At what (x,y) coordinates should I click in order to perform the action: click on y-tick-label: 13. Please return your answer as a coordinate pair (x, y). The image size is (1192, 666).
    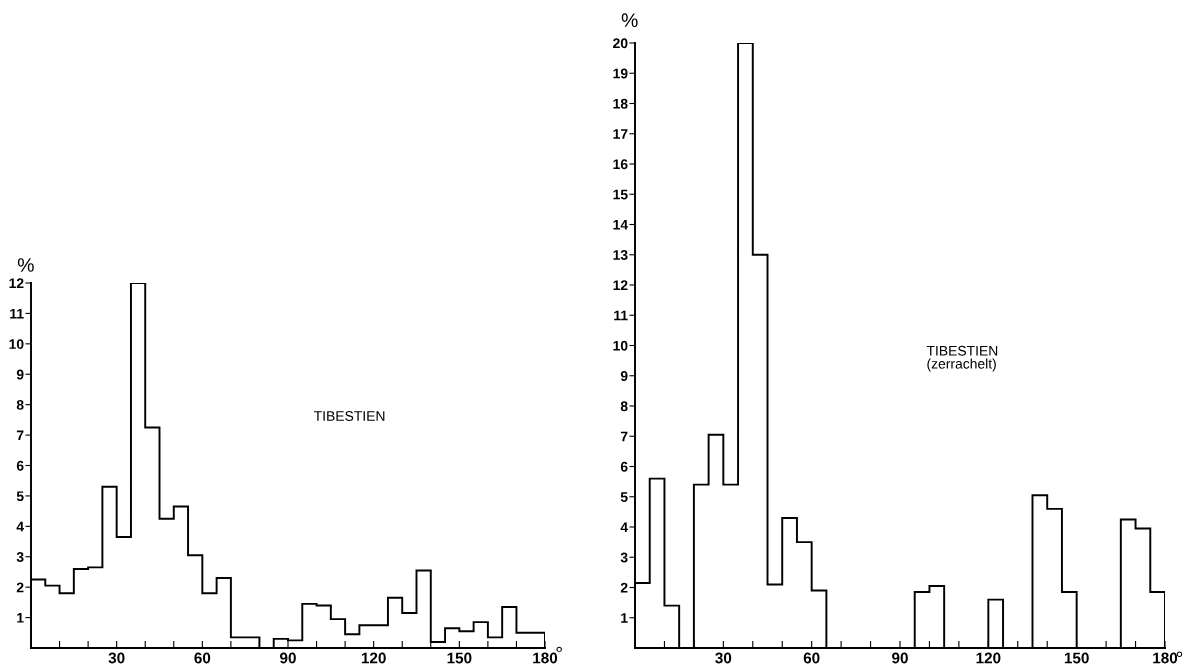
    Looking at the image, I should click on (620, 255).